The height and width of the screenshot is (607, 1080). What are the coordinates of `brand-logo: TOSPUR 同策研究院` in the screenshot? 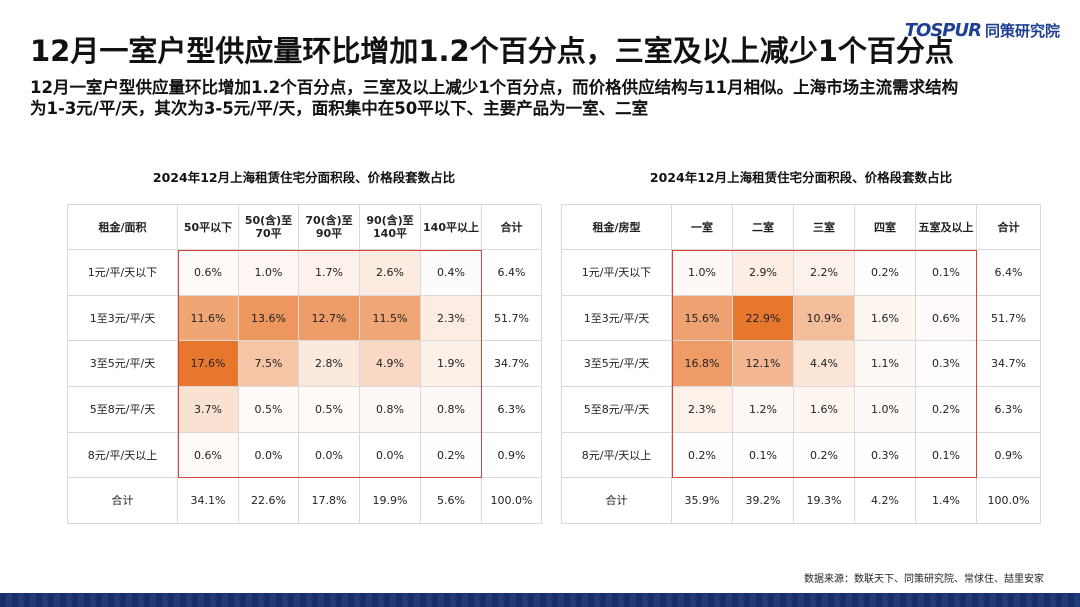 It's located at (982, 30).